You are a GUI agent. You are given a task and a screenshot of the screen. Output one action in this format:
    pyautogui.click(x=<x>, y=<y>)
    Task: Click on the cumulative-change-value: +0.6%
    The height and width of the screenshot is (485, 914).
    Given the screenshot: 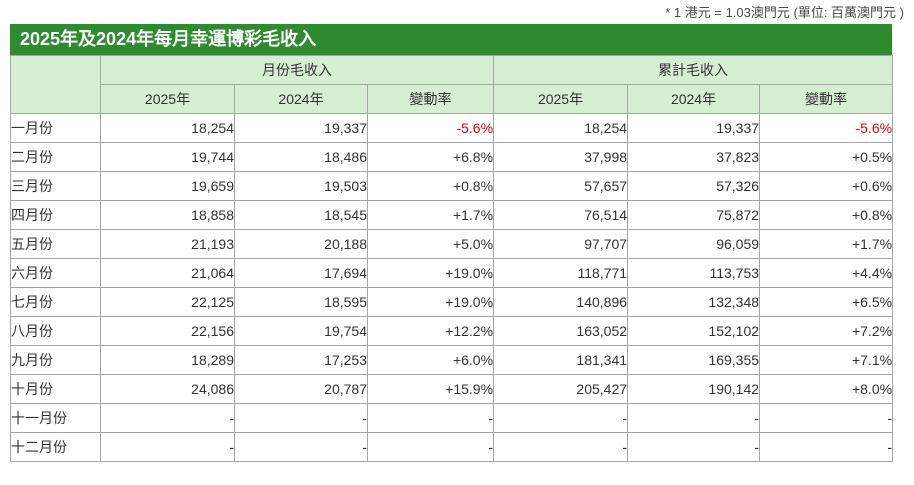 What is the action you would take?
    pyautogui.click(x=826, y=186)
    